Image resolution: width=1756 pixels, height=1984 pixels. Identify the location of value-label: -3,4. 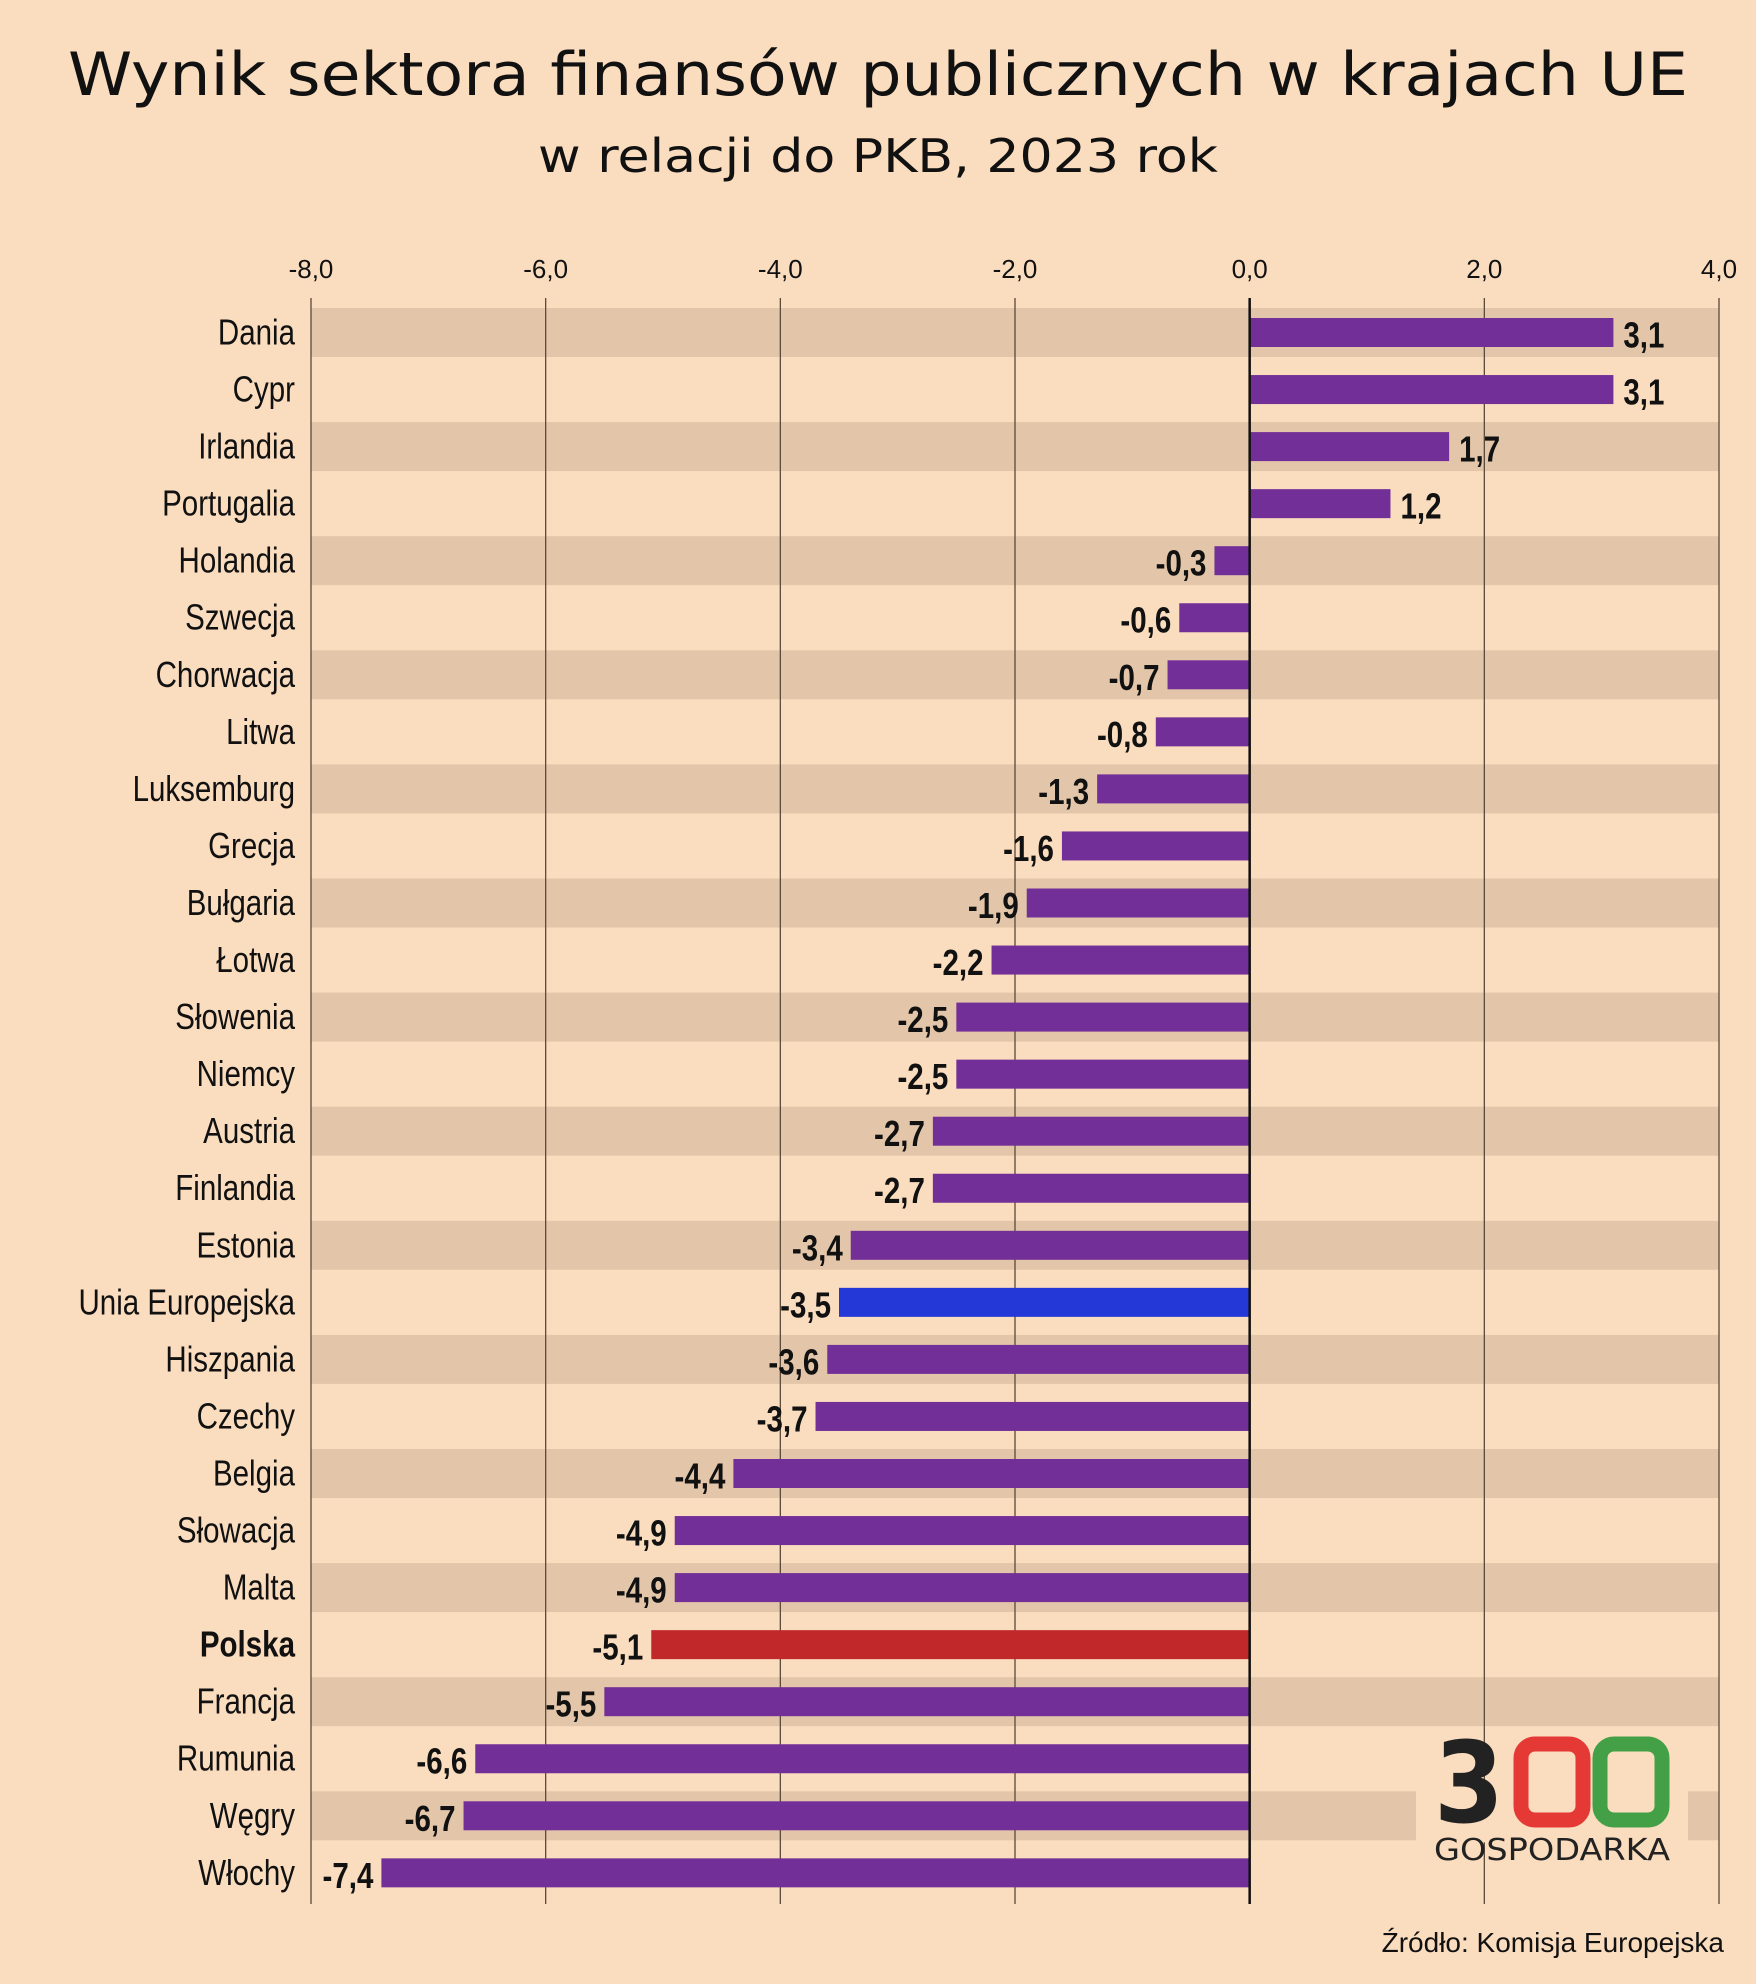
(817, 1247).